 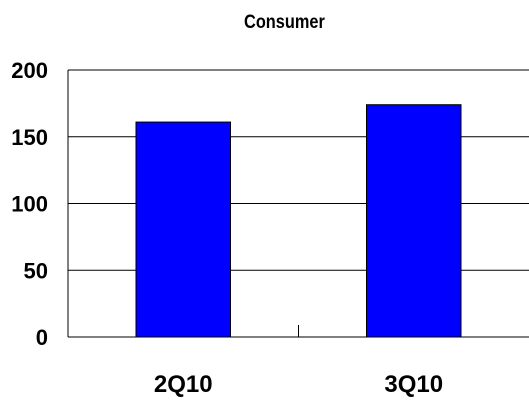 I want to click on bar-3q10, so click(x=413, y=221).